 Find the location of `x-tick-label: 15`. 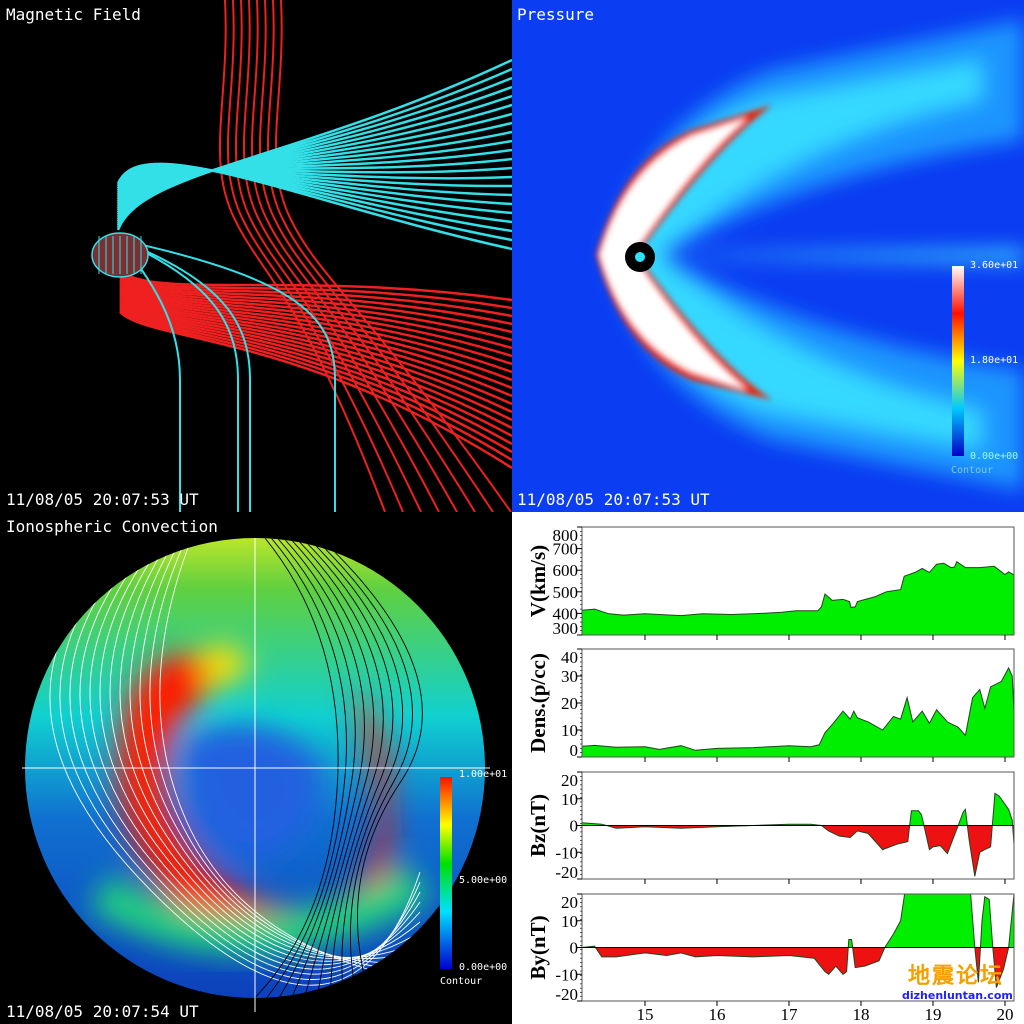

x-tick-label: 15 is located at coordinates (645, 1014).